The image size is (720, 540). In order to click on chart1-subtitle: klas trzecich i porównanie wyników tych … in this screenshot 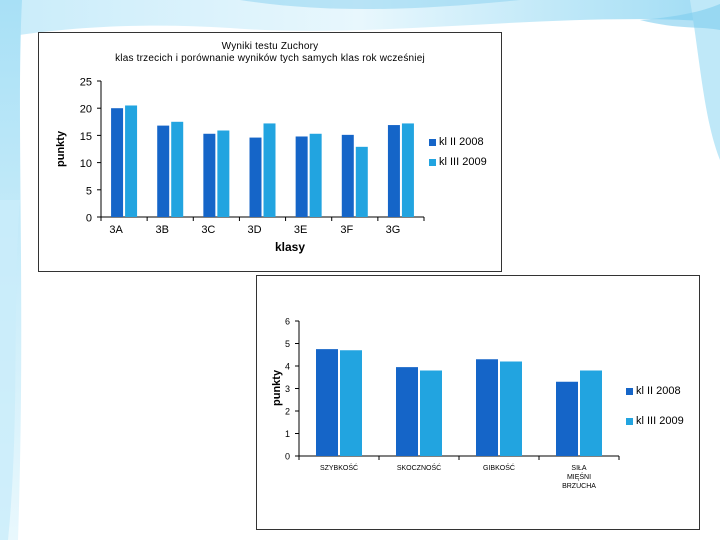, I will do `click(270, 58)`.